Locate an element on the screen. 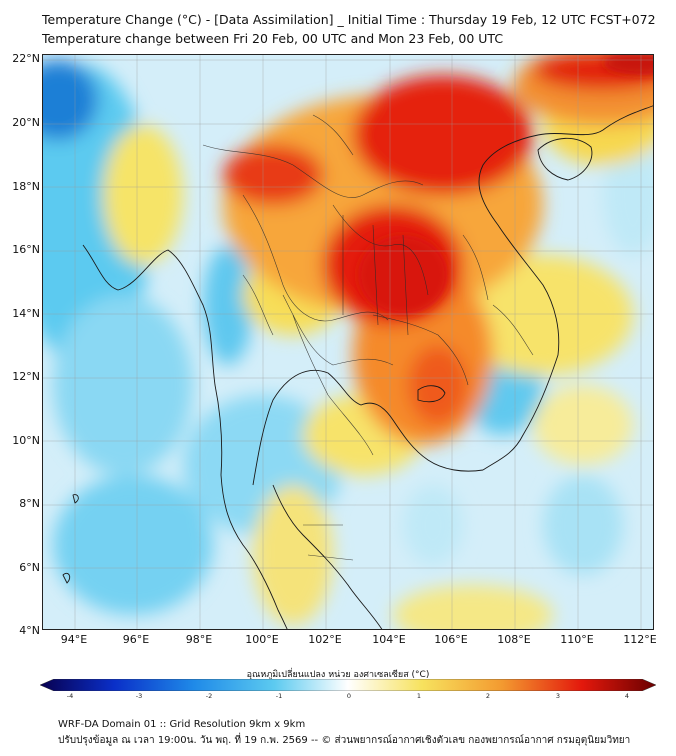  lon-label-102e: 102°E is located at coordinates (325, 639).